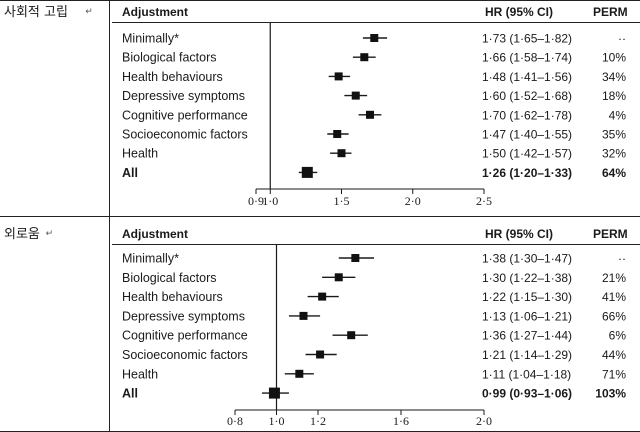 The image size is (640, 432). What do you see at coordinates (401, 421) in the screenshot?
I see `x-tick-label: 1·6` at bounding box center [401, 421].